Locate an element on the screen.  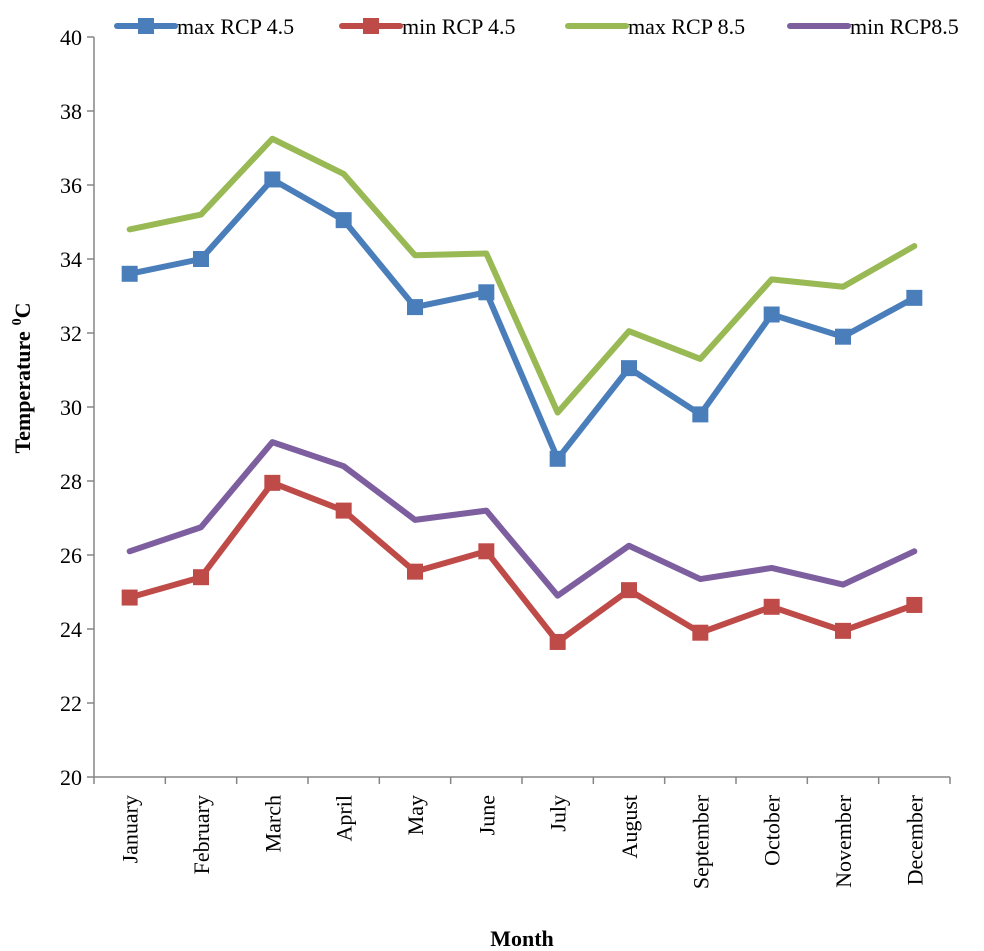
y-tick-label: 34 is located at coordinates (71, 259).